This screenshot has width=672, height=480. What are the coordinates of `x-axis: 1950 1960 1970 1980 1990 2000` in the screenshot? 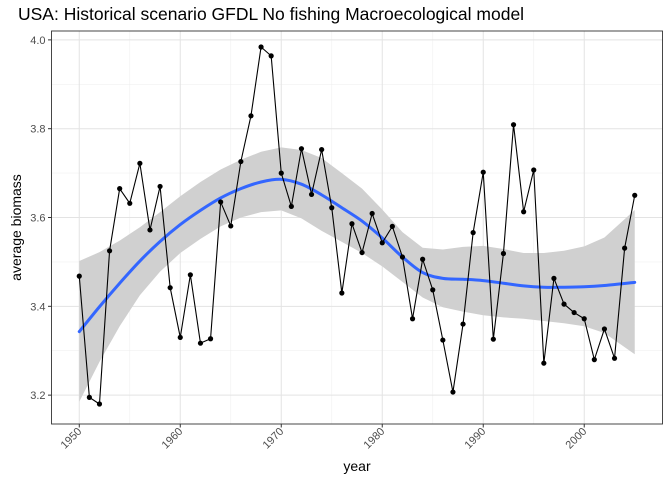 It's located at (324, 438).